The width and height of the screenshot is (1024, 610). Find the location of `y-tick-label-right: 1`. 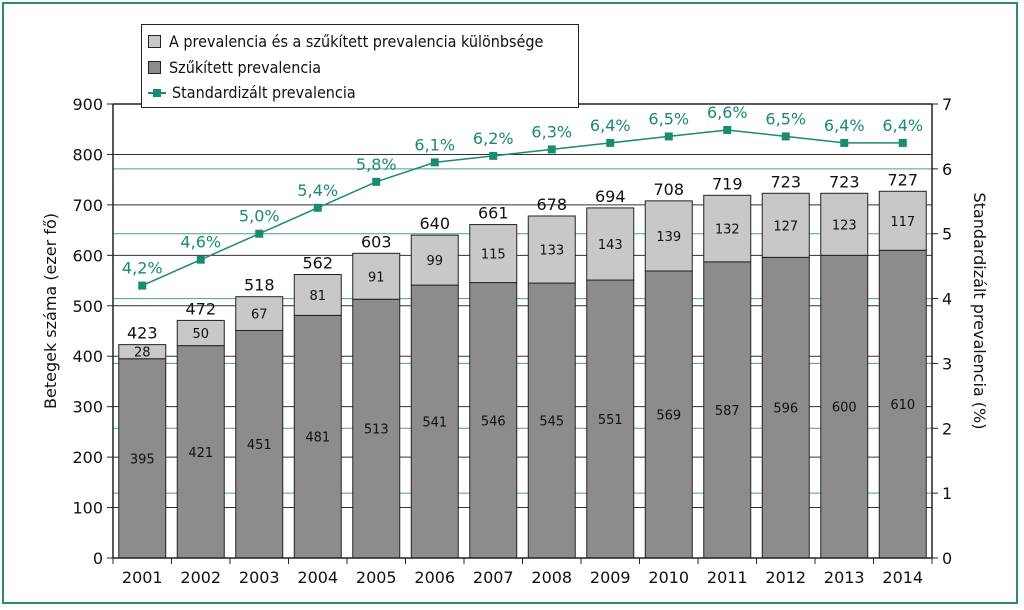

y-tick-label-right: 1 is located at coordinates (947, 493).